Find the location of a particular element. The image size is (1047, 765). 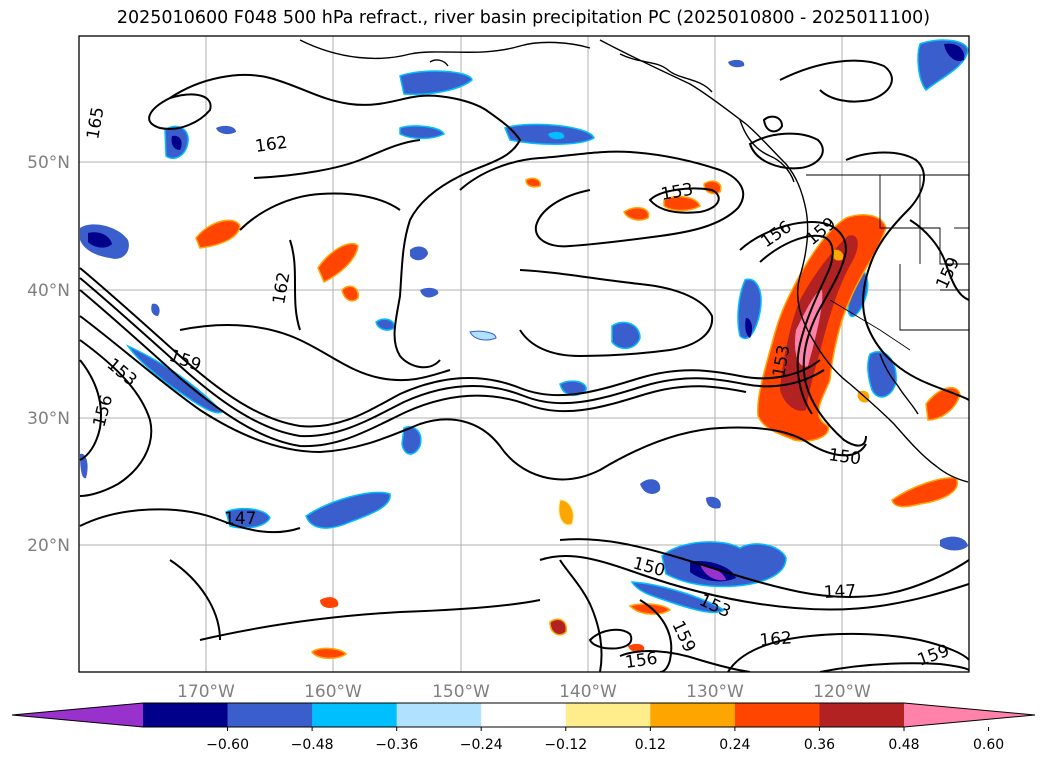

lon-label-140w: 140°W is located at coordinates (588, 692).